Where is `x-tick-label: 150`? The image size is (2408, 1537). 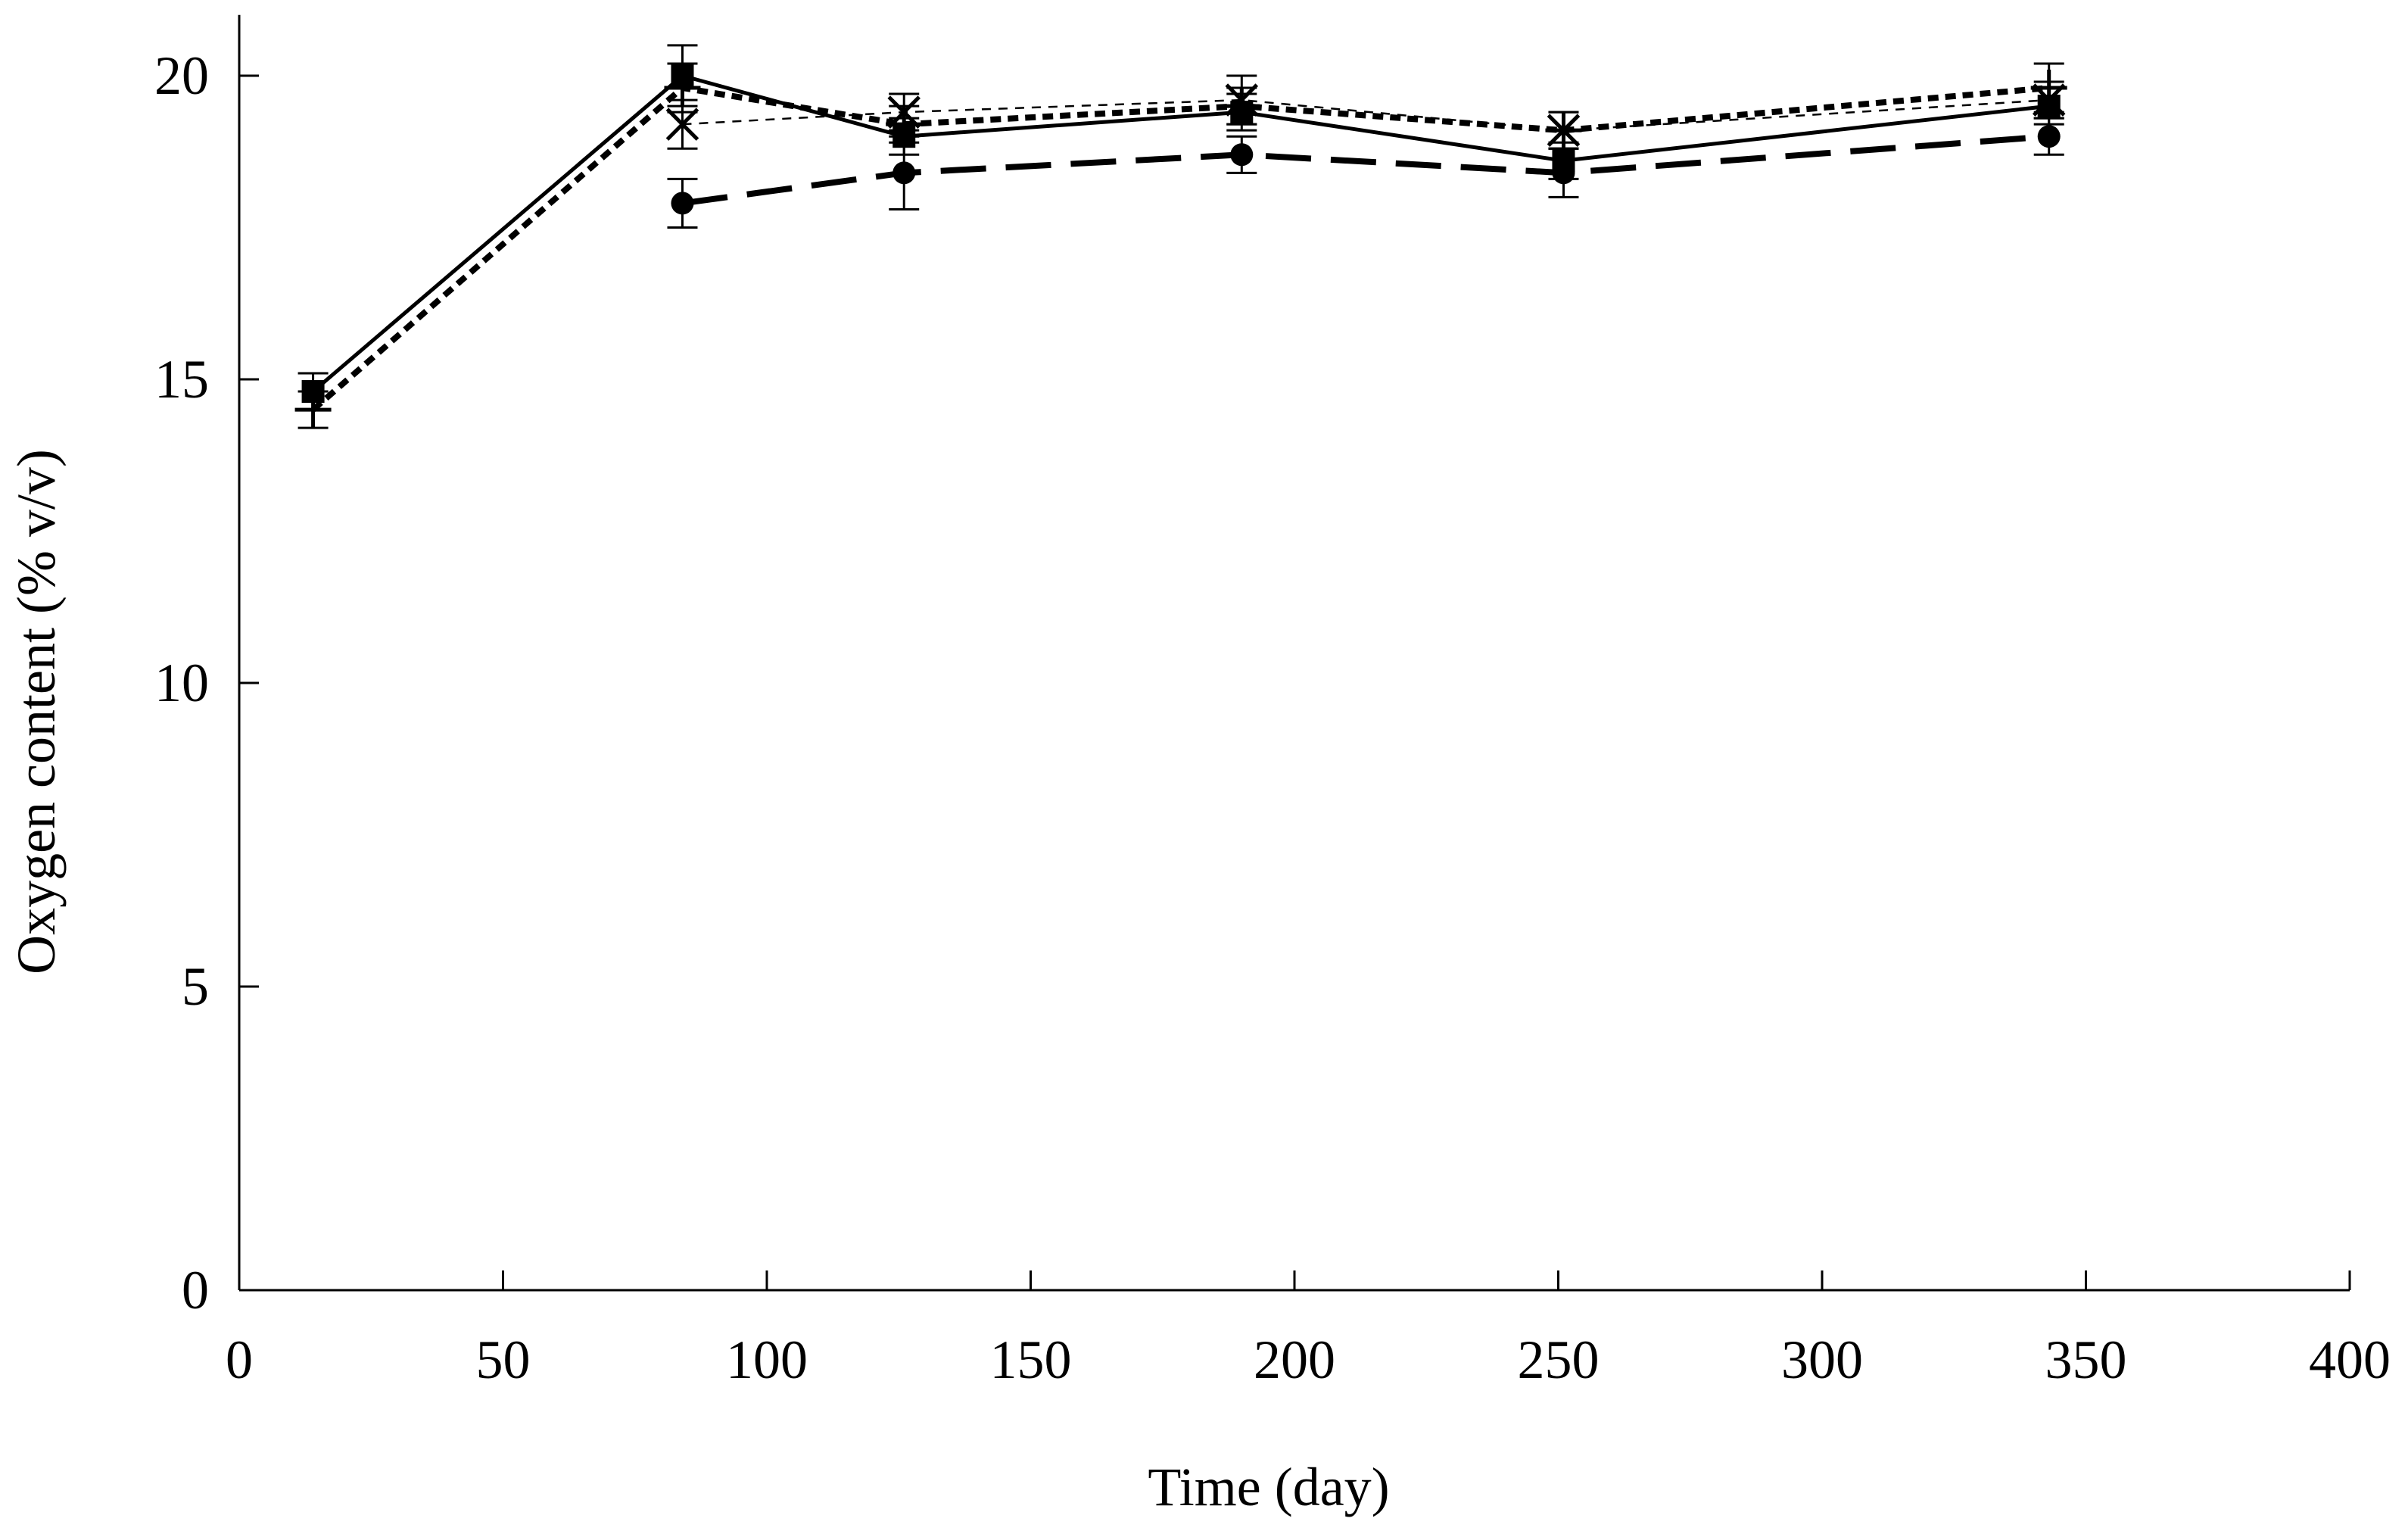
x-tick-label: 150 is located at coordinates (1031, 1360).